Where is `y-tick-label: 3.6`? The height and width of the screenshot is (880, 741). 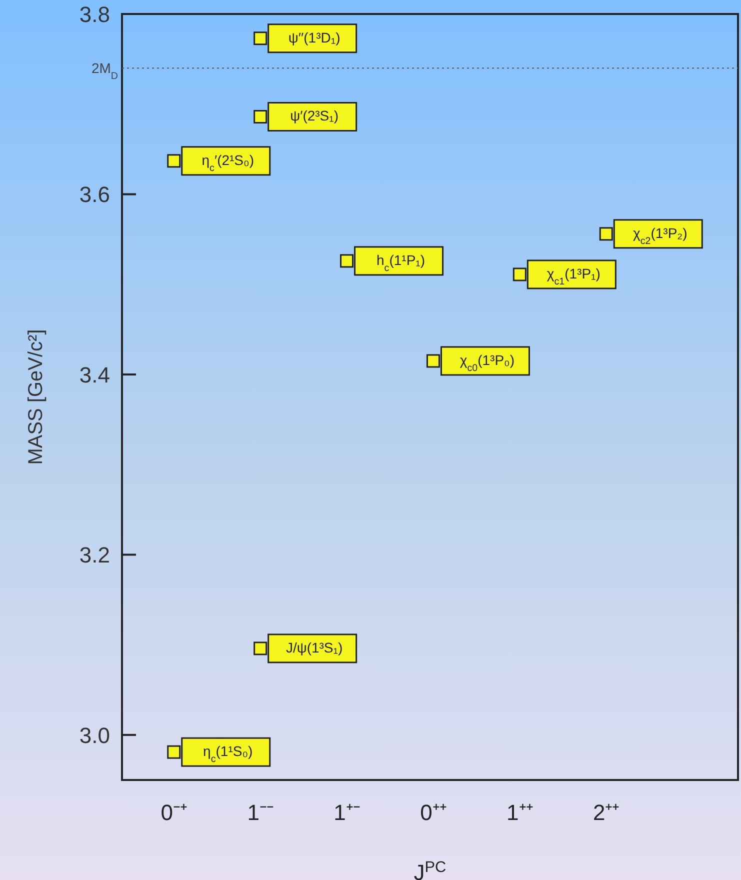 y-tick-label: 3.6 is located at coordinates (94, 195).